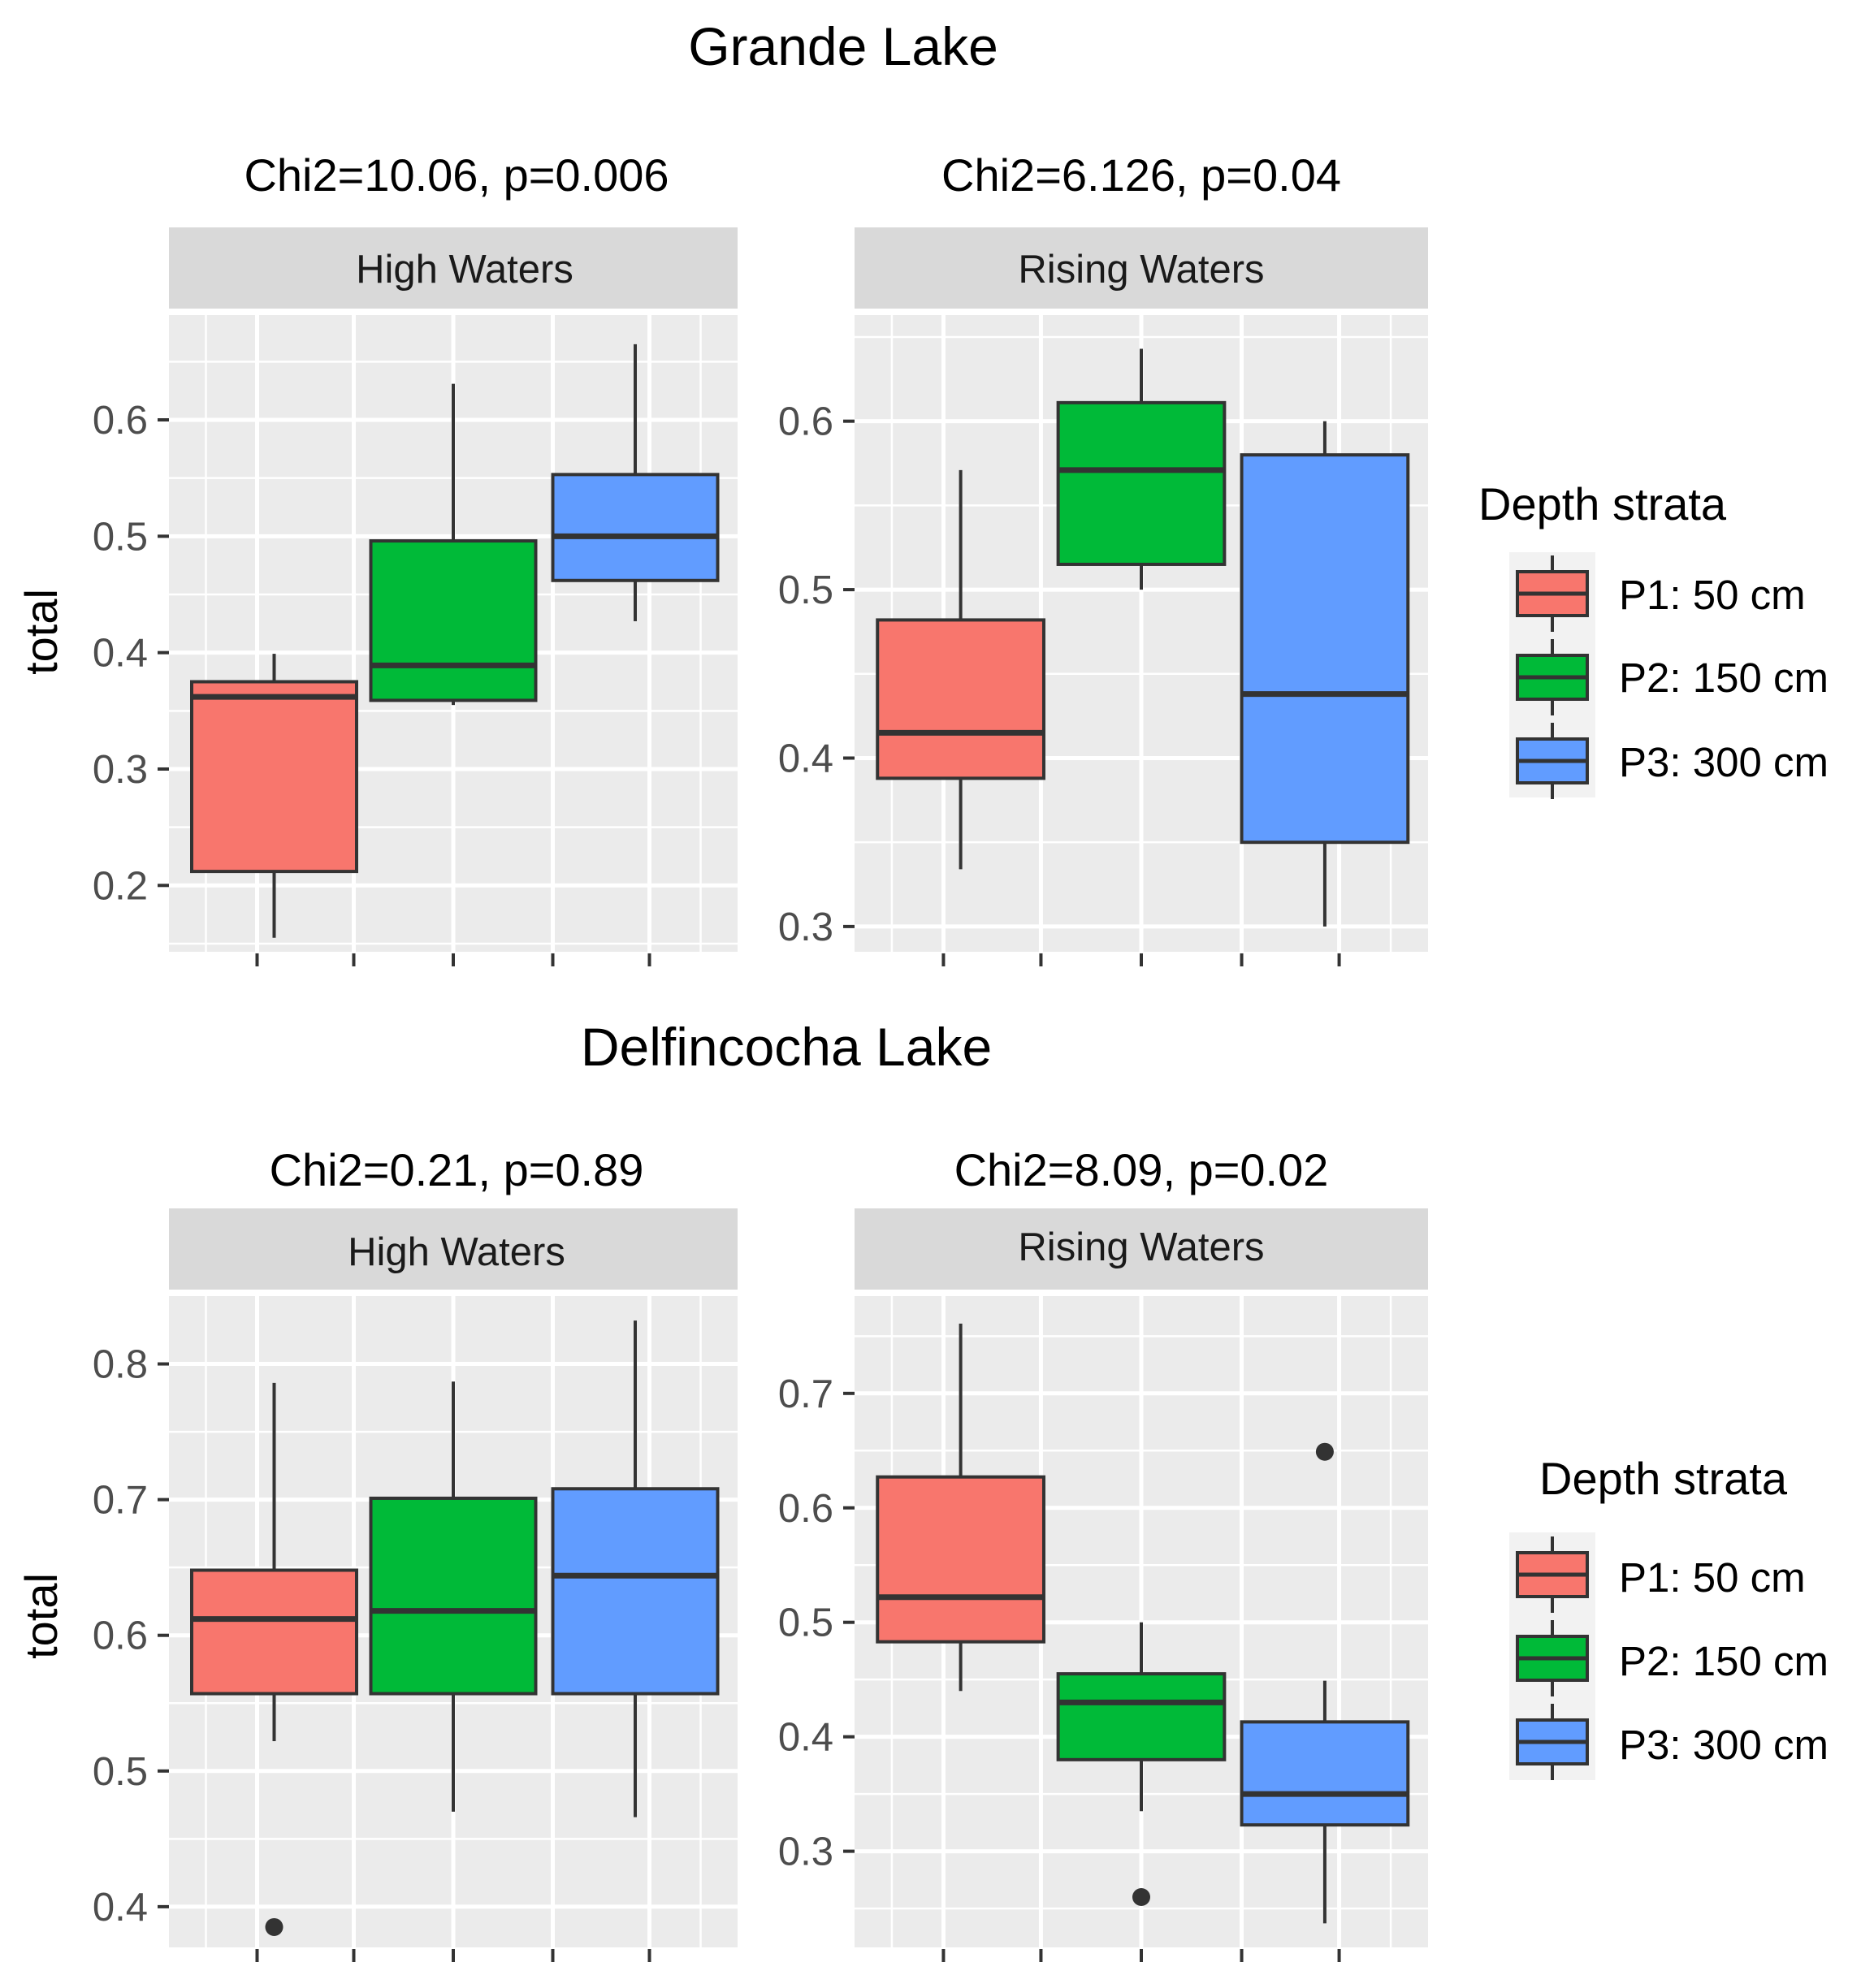 The height and width of the screenshot is (1988, 1861). What do you see at coordinates (456, 175) in the screenshot?
I see `panel-subtitle-grande-high: Chi2=10.06, p=0.006` at bounding box center [456, 175].